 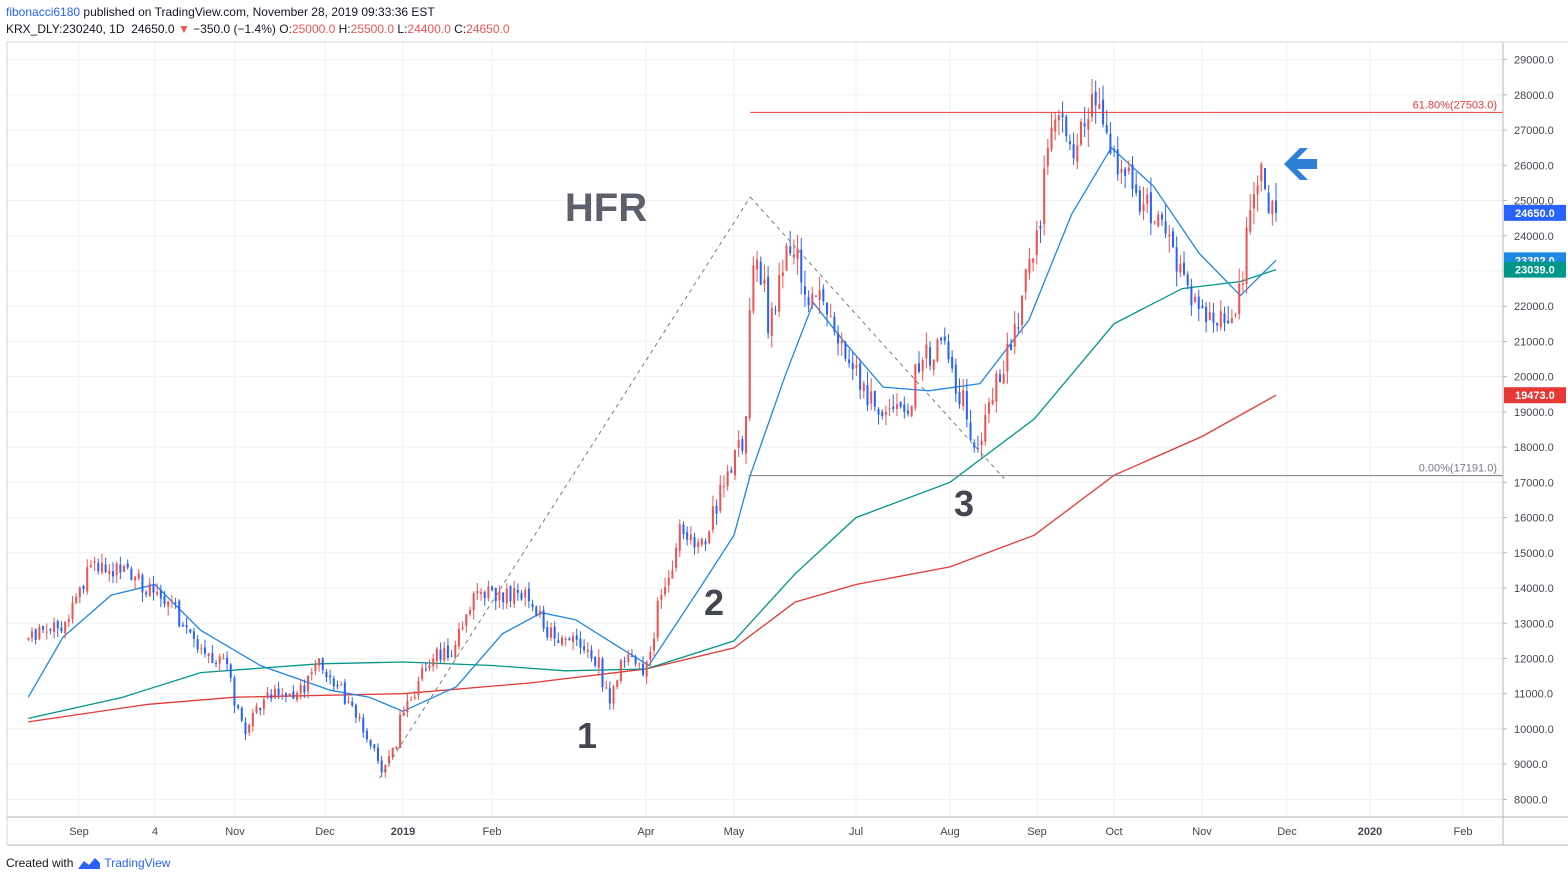 I want to click on trend-line, so click(x=877, y=338).